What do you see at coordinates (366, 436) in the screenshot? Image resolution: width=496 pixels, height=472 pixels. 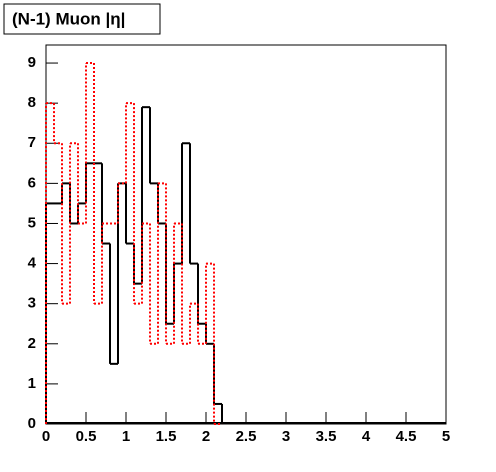 I see `x-tick-label: 4` at bounding box center [366, 436].